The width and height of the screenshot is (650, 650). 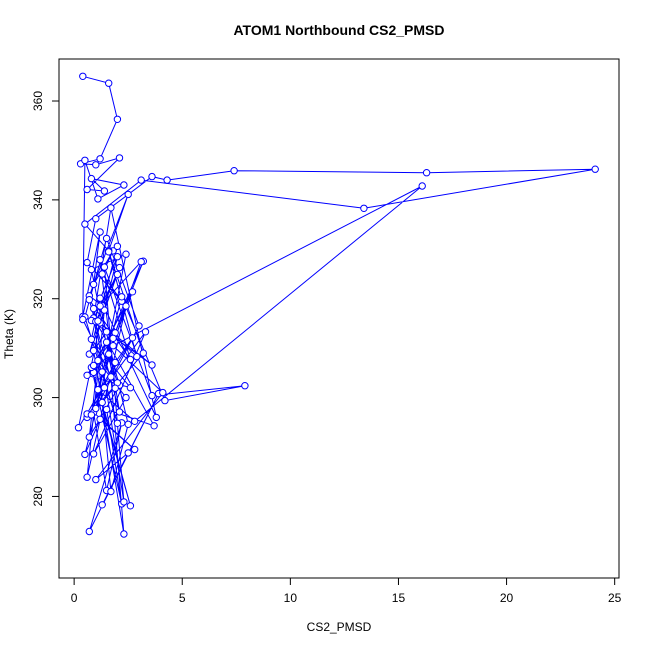 What do you see at coordinates (615, 598) in the screenshot?
I see `x-tick-label: 25` at bounding box center [615, 598].